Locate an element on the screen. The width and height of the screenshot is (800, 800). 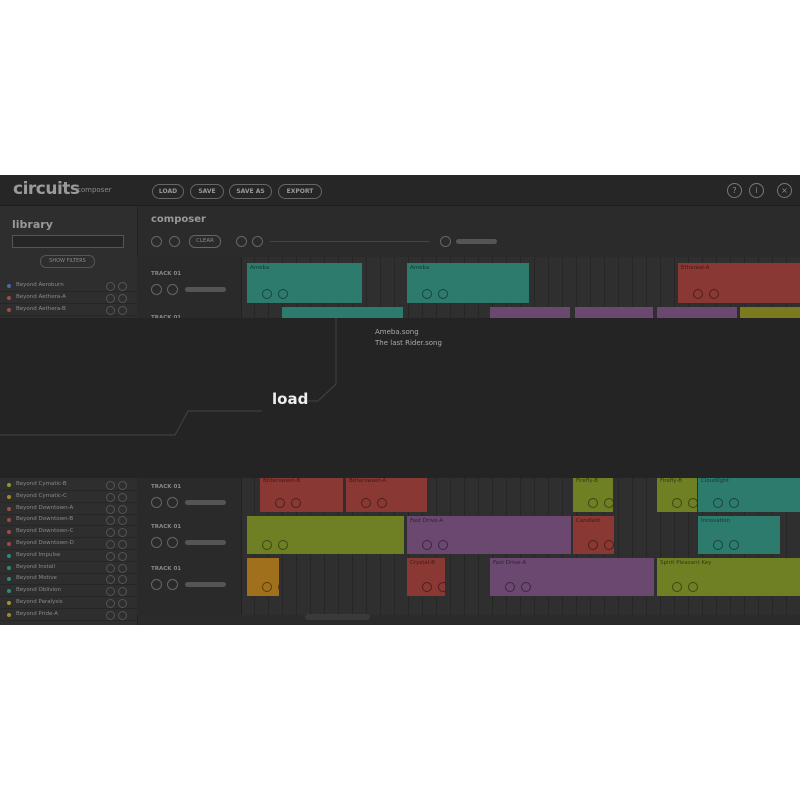
library-item: Beyond Cymatic-C is located at coordinates (68, 497).